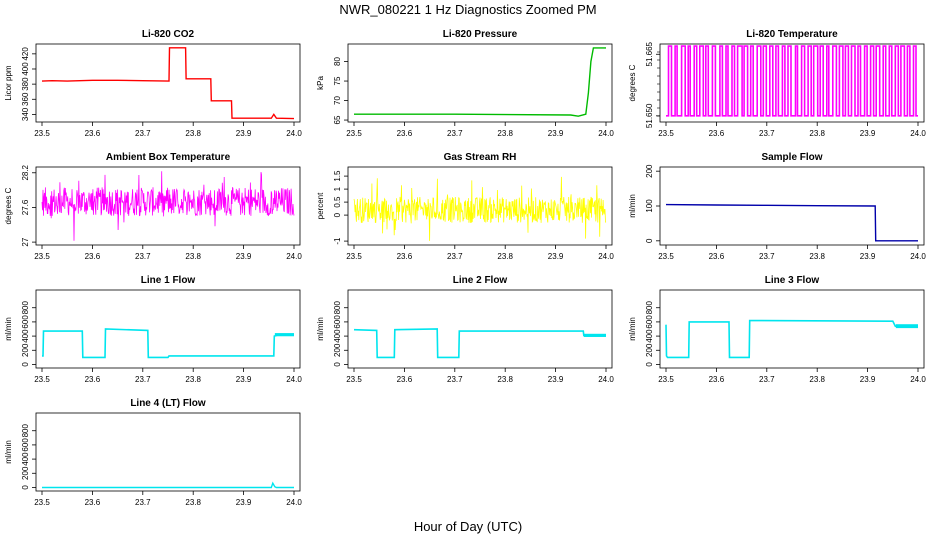  Describe the element at coordinates (337, 188) in the screenshot. I see `y-tick-label: 1` at that location.